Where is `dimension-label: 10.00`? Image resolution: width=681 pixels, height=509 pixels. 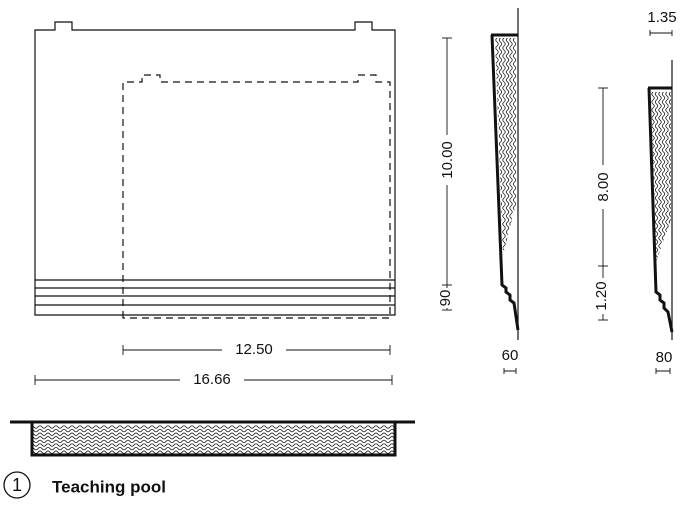 dimension-label: 10.00 is located at coordinates (447, 160).